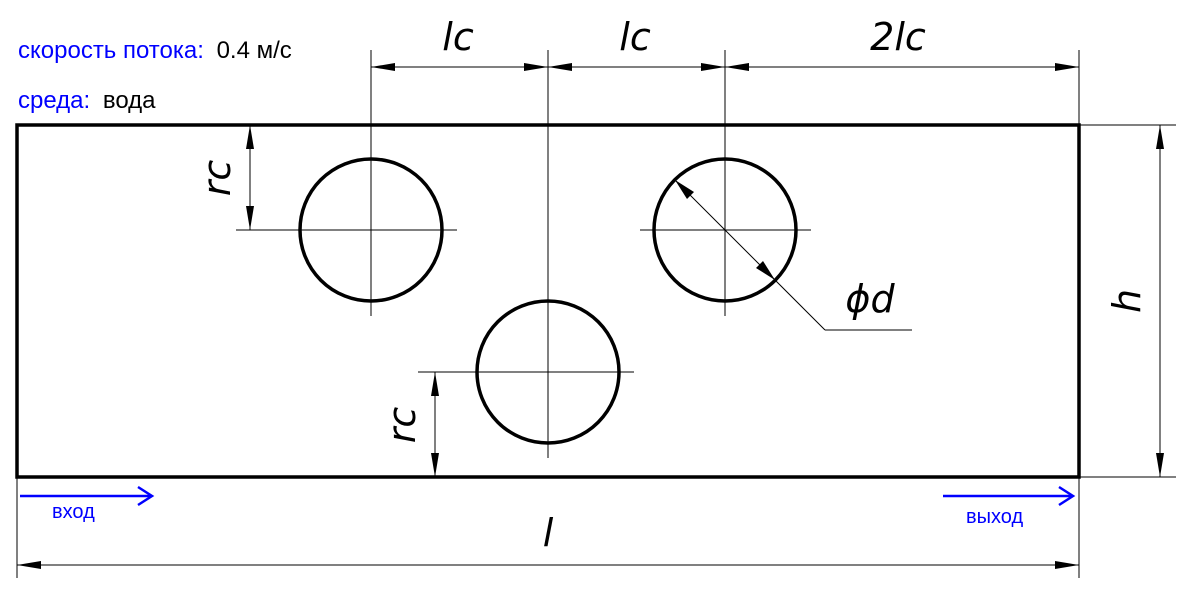 The width and height of the screenshot is (1185, 595). What do you see at coordinates (111, 50) in the screenshot?
I see `speed-label: скорость потока:` at bounding box center [111, 50].